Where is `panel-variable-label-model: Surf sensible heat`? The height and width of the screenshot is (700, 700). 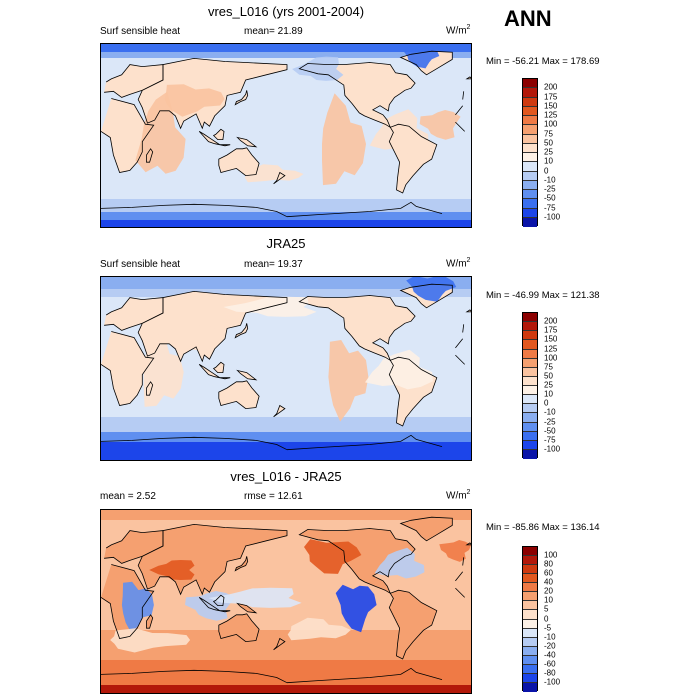 panel-variable-label-model: Surf sensible heat is located at coordinates (140, 31).